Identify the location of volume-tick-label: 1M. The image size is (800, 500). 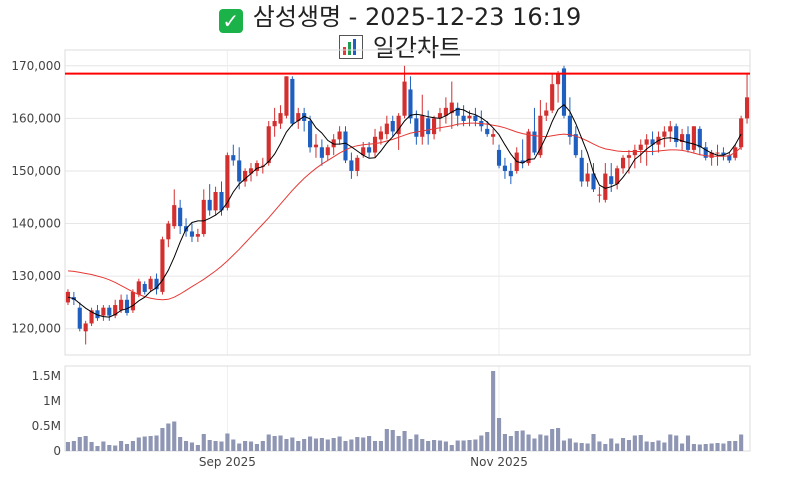
(52, 401).